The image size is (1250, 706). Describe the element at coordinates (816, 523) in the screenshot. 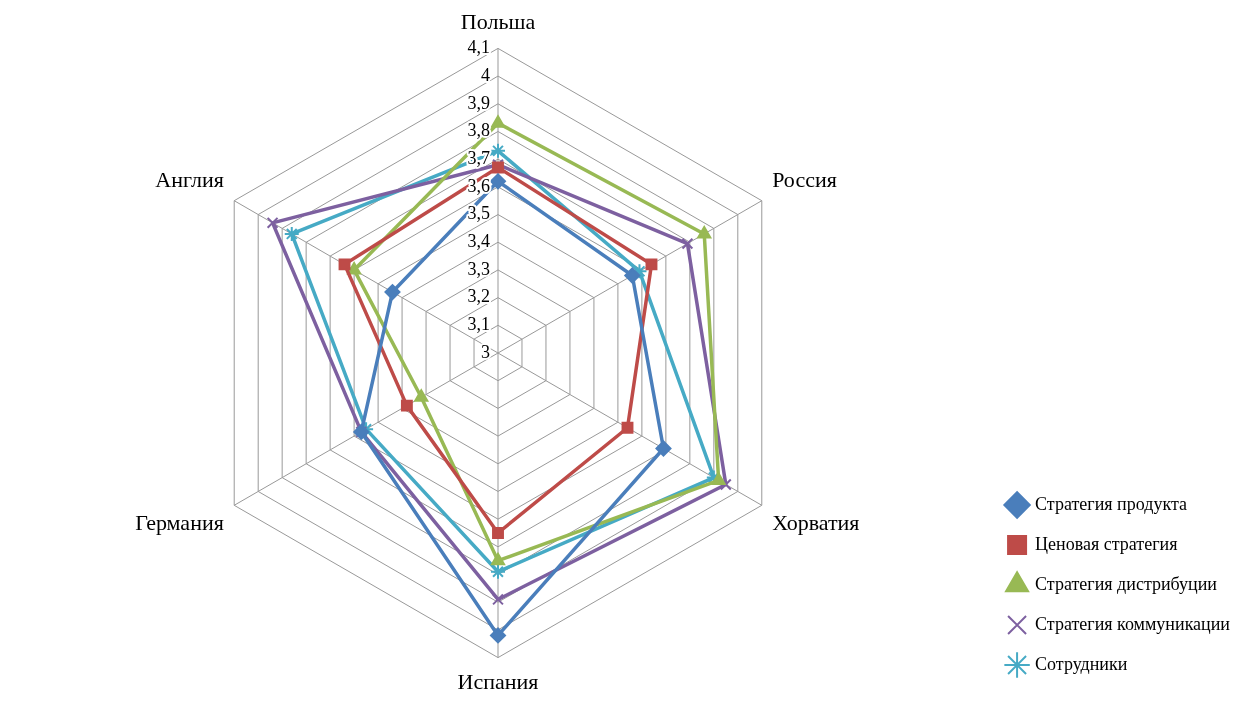

I see `spoke-label: Хорватия` at that location.